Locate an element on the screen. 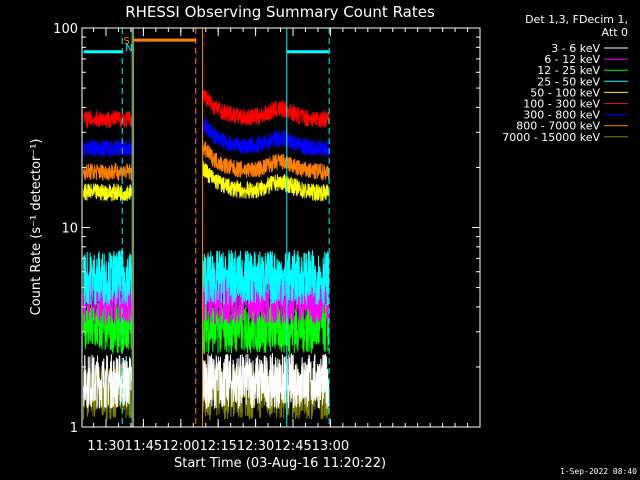  x-tick-label-2: 12:00 is located at coordinates (180, 446).